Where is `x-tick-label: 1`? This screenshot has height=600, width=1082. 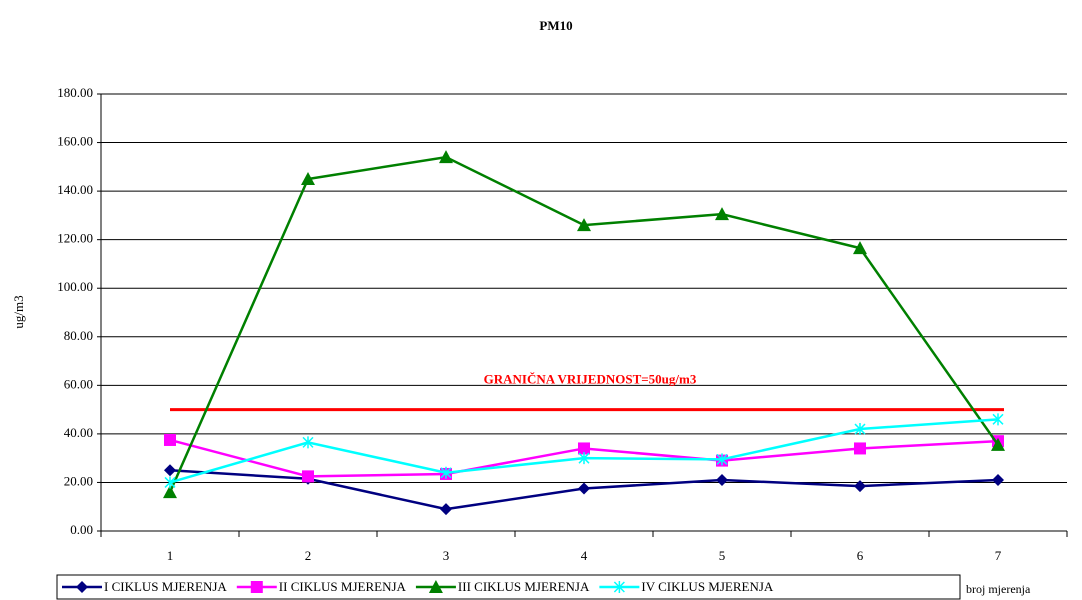 x-tick-label: 1 is located at coordinates (170, 555).